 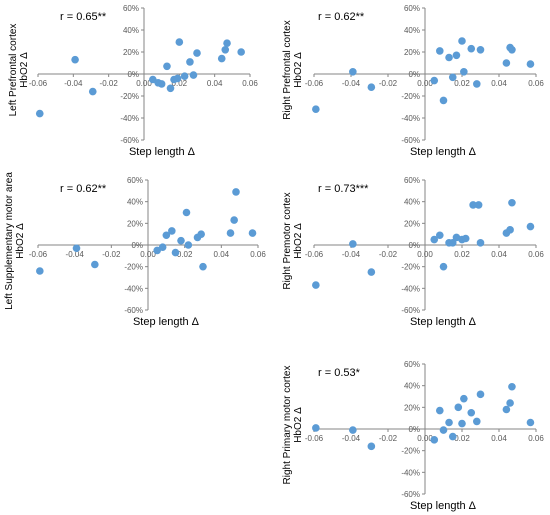 I want to click on x-axis-title: Step length Δ, so click(x=166, y=322).